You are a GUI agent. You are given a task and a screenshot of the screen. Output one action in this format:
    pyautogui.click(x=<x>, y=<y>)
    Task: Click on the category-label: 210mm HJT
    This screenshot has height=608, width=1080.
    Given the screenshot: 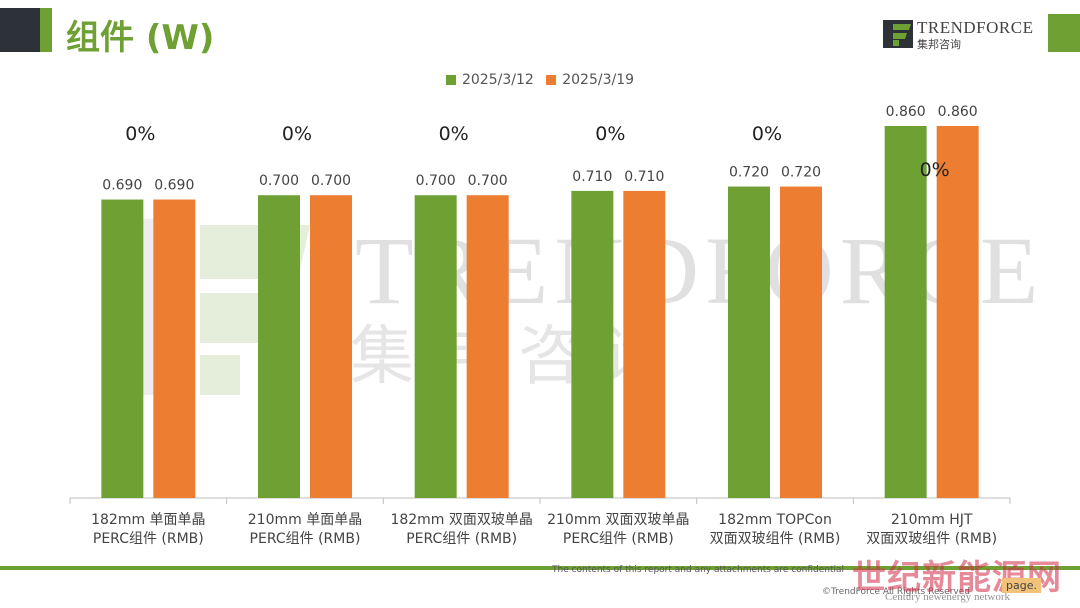 What is the action you would take?
    pyautogui.click(x=932, y=520)
    